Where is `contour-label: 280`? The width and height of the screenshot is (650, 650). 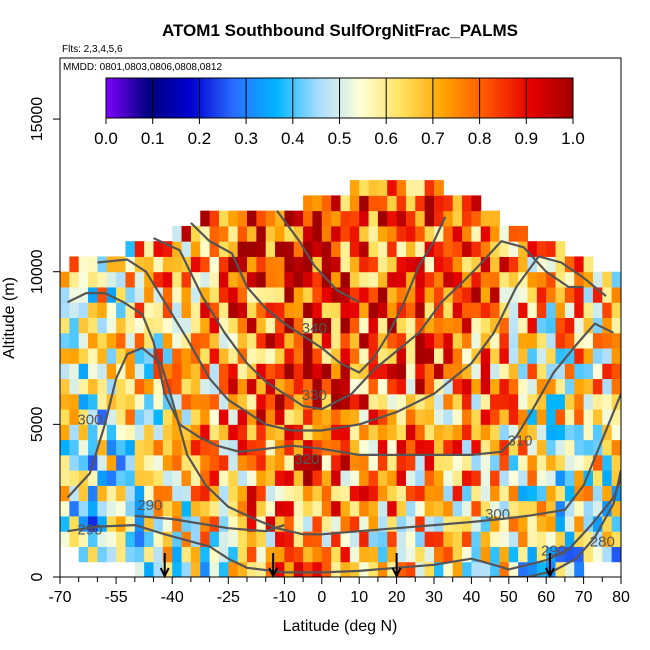 contour-label: 280 is located at coordinates (602, 541).